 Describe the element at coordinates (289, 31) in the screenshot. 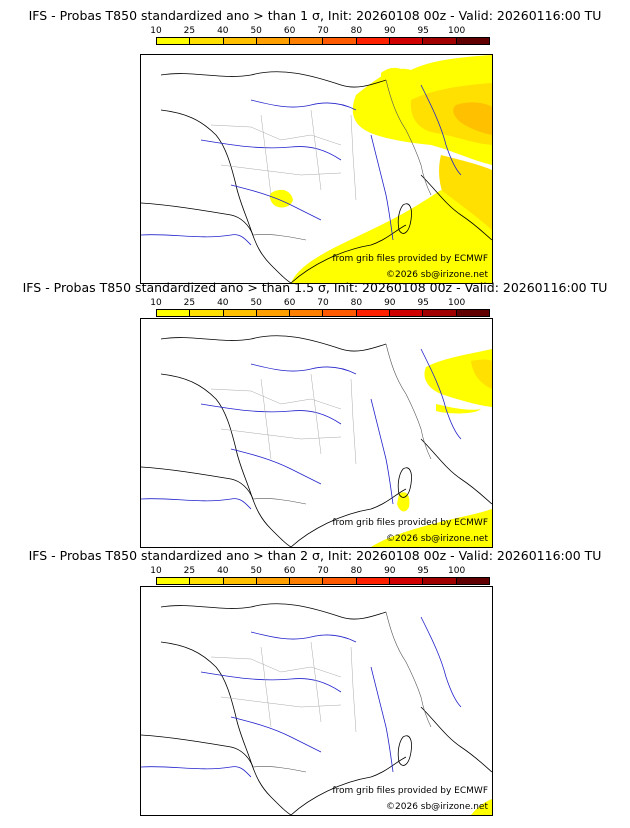

I see `legend-tick-label: 60` at that location.